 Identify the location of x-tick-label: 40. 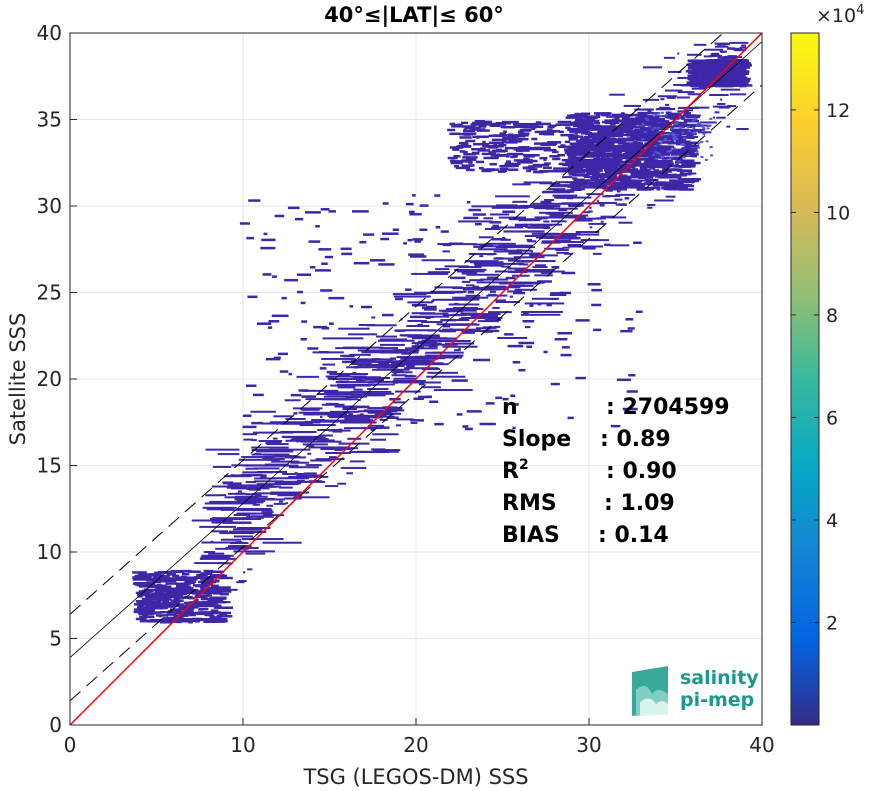
(761, 745).